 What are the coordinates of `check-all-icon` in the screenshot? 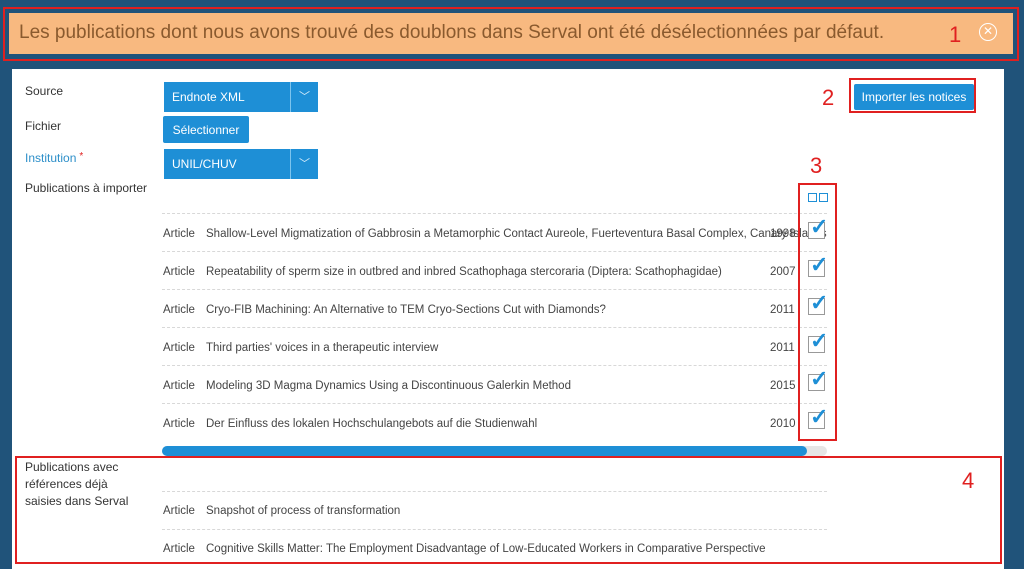 It's located at (812, 197).